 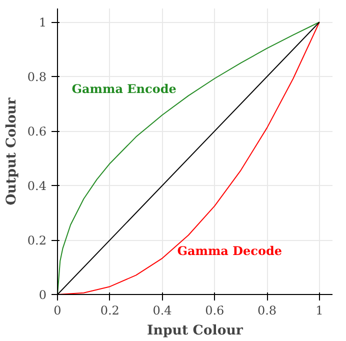 I want to click on y-tick-label: 0, so click(x=42, y=295).